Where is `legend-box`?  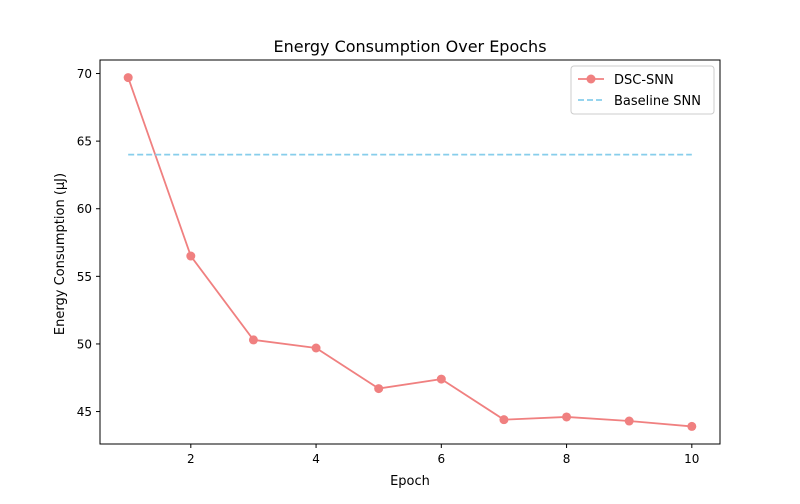 legend-box is located at coordinates (642, 90).